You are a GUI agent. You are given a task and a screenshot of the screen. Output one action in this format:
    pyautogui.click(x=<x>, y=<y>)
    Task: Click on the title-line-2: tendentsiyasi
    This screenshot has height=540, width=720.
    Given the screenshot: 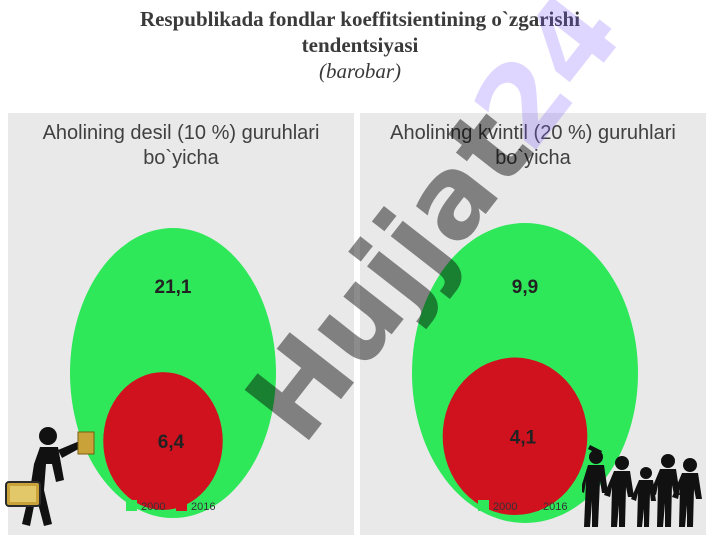 What is the action you would take?
    pyautogui.click(x=360, y=45)
    